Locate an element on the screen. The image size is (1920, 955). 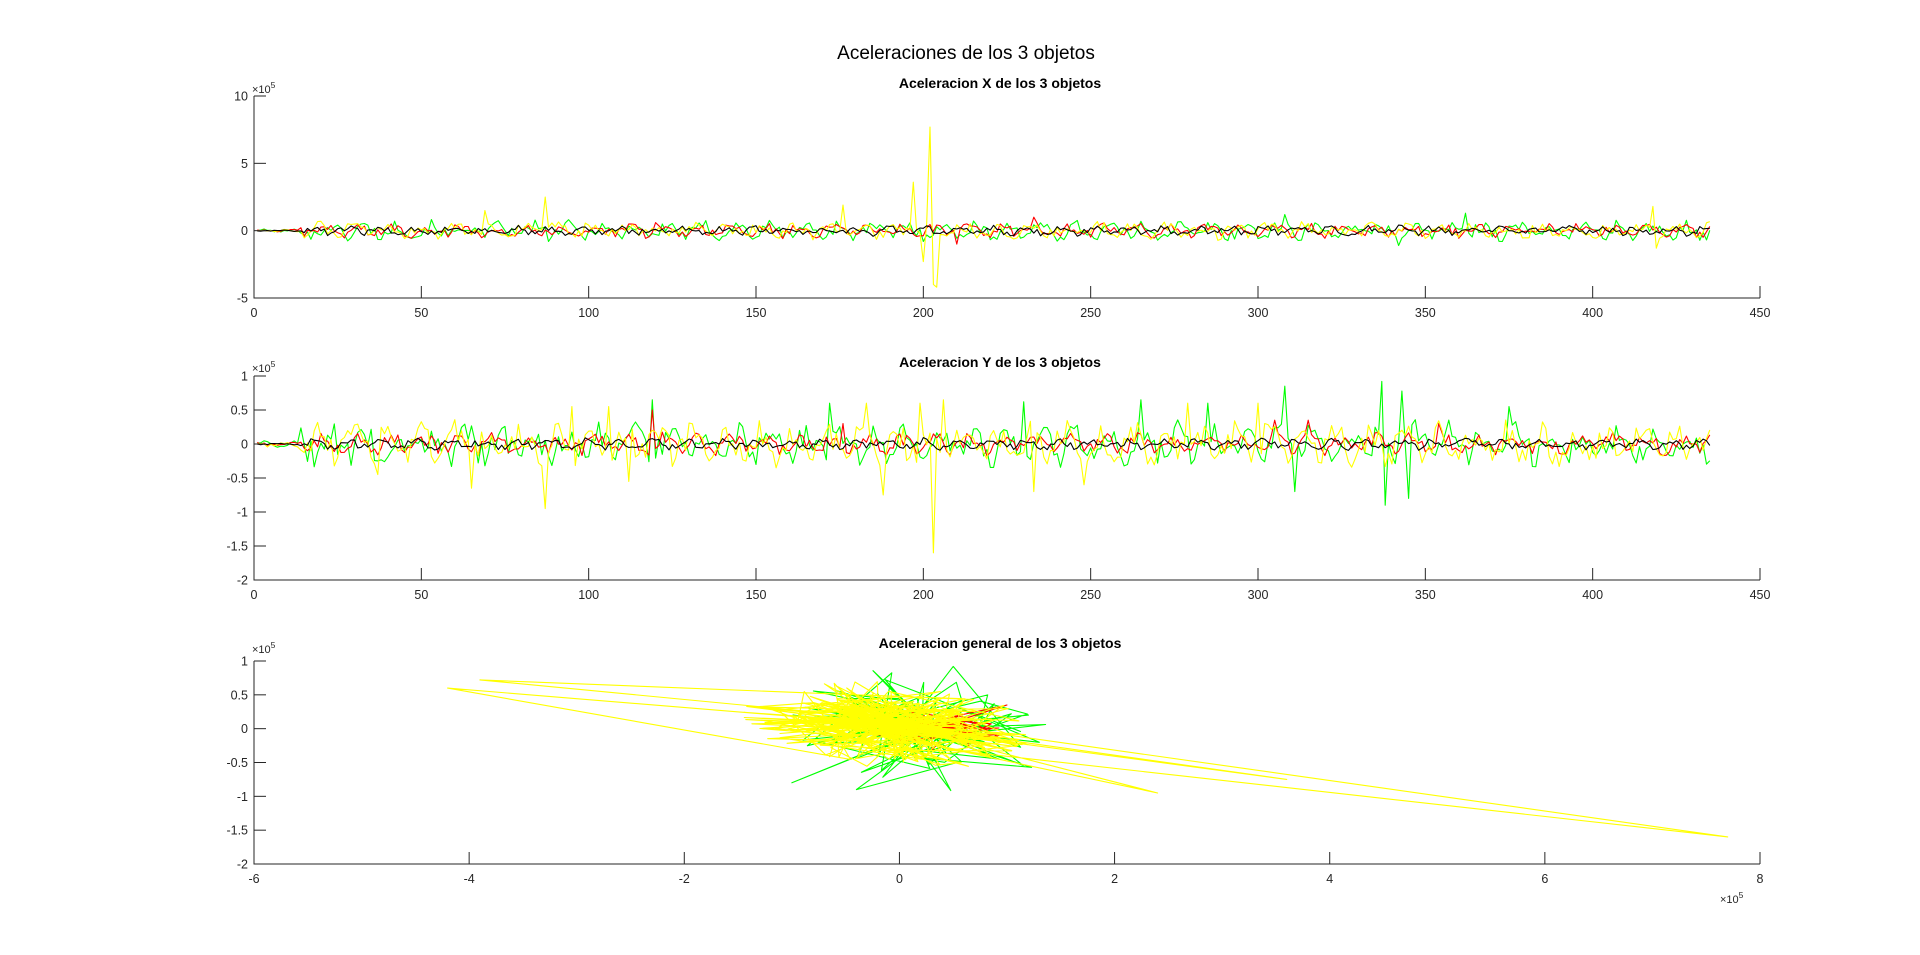
series-trajectory is located at coordinates (1088, 758).